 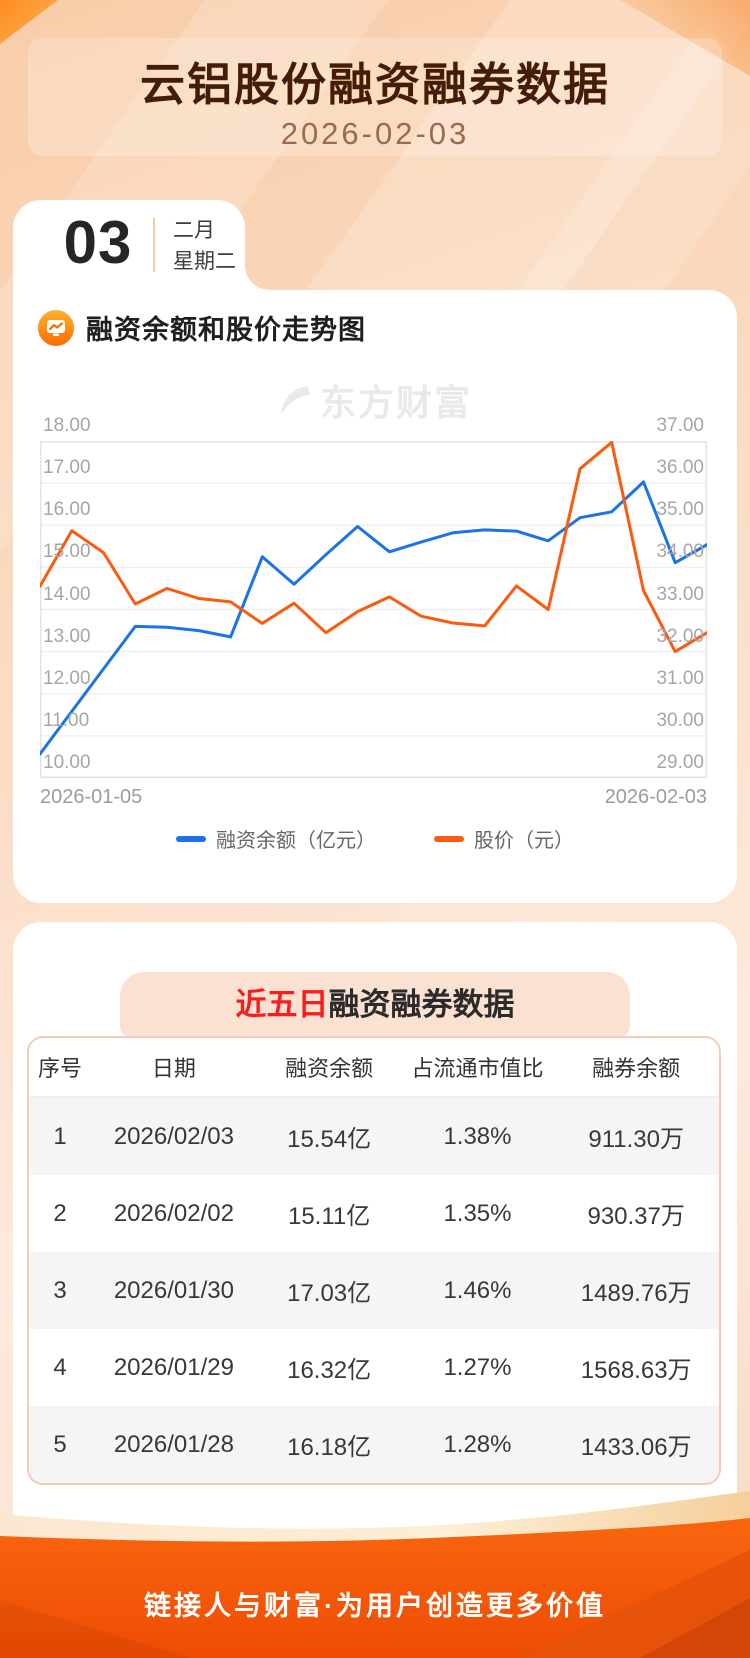 What do you see at coordinates (154, 245) in the screenshot?
I see `date-card-divider` at bounding box center [154, 245].